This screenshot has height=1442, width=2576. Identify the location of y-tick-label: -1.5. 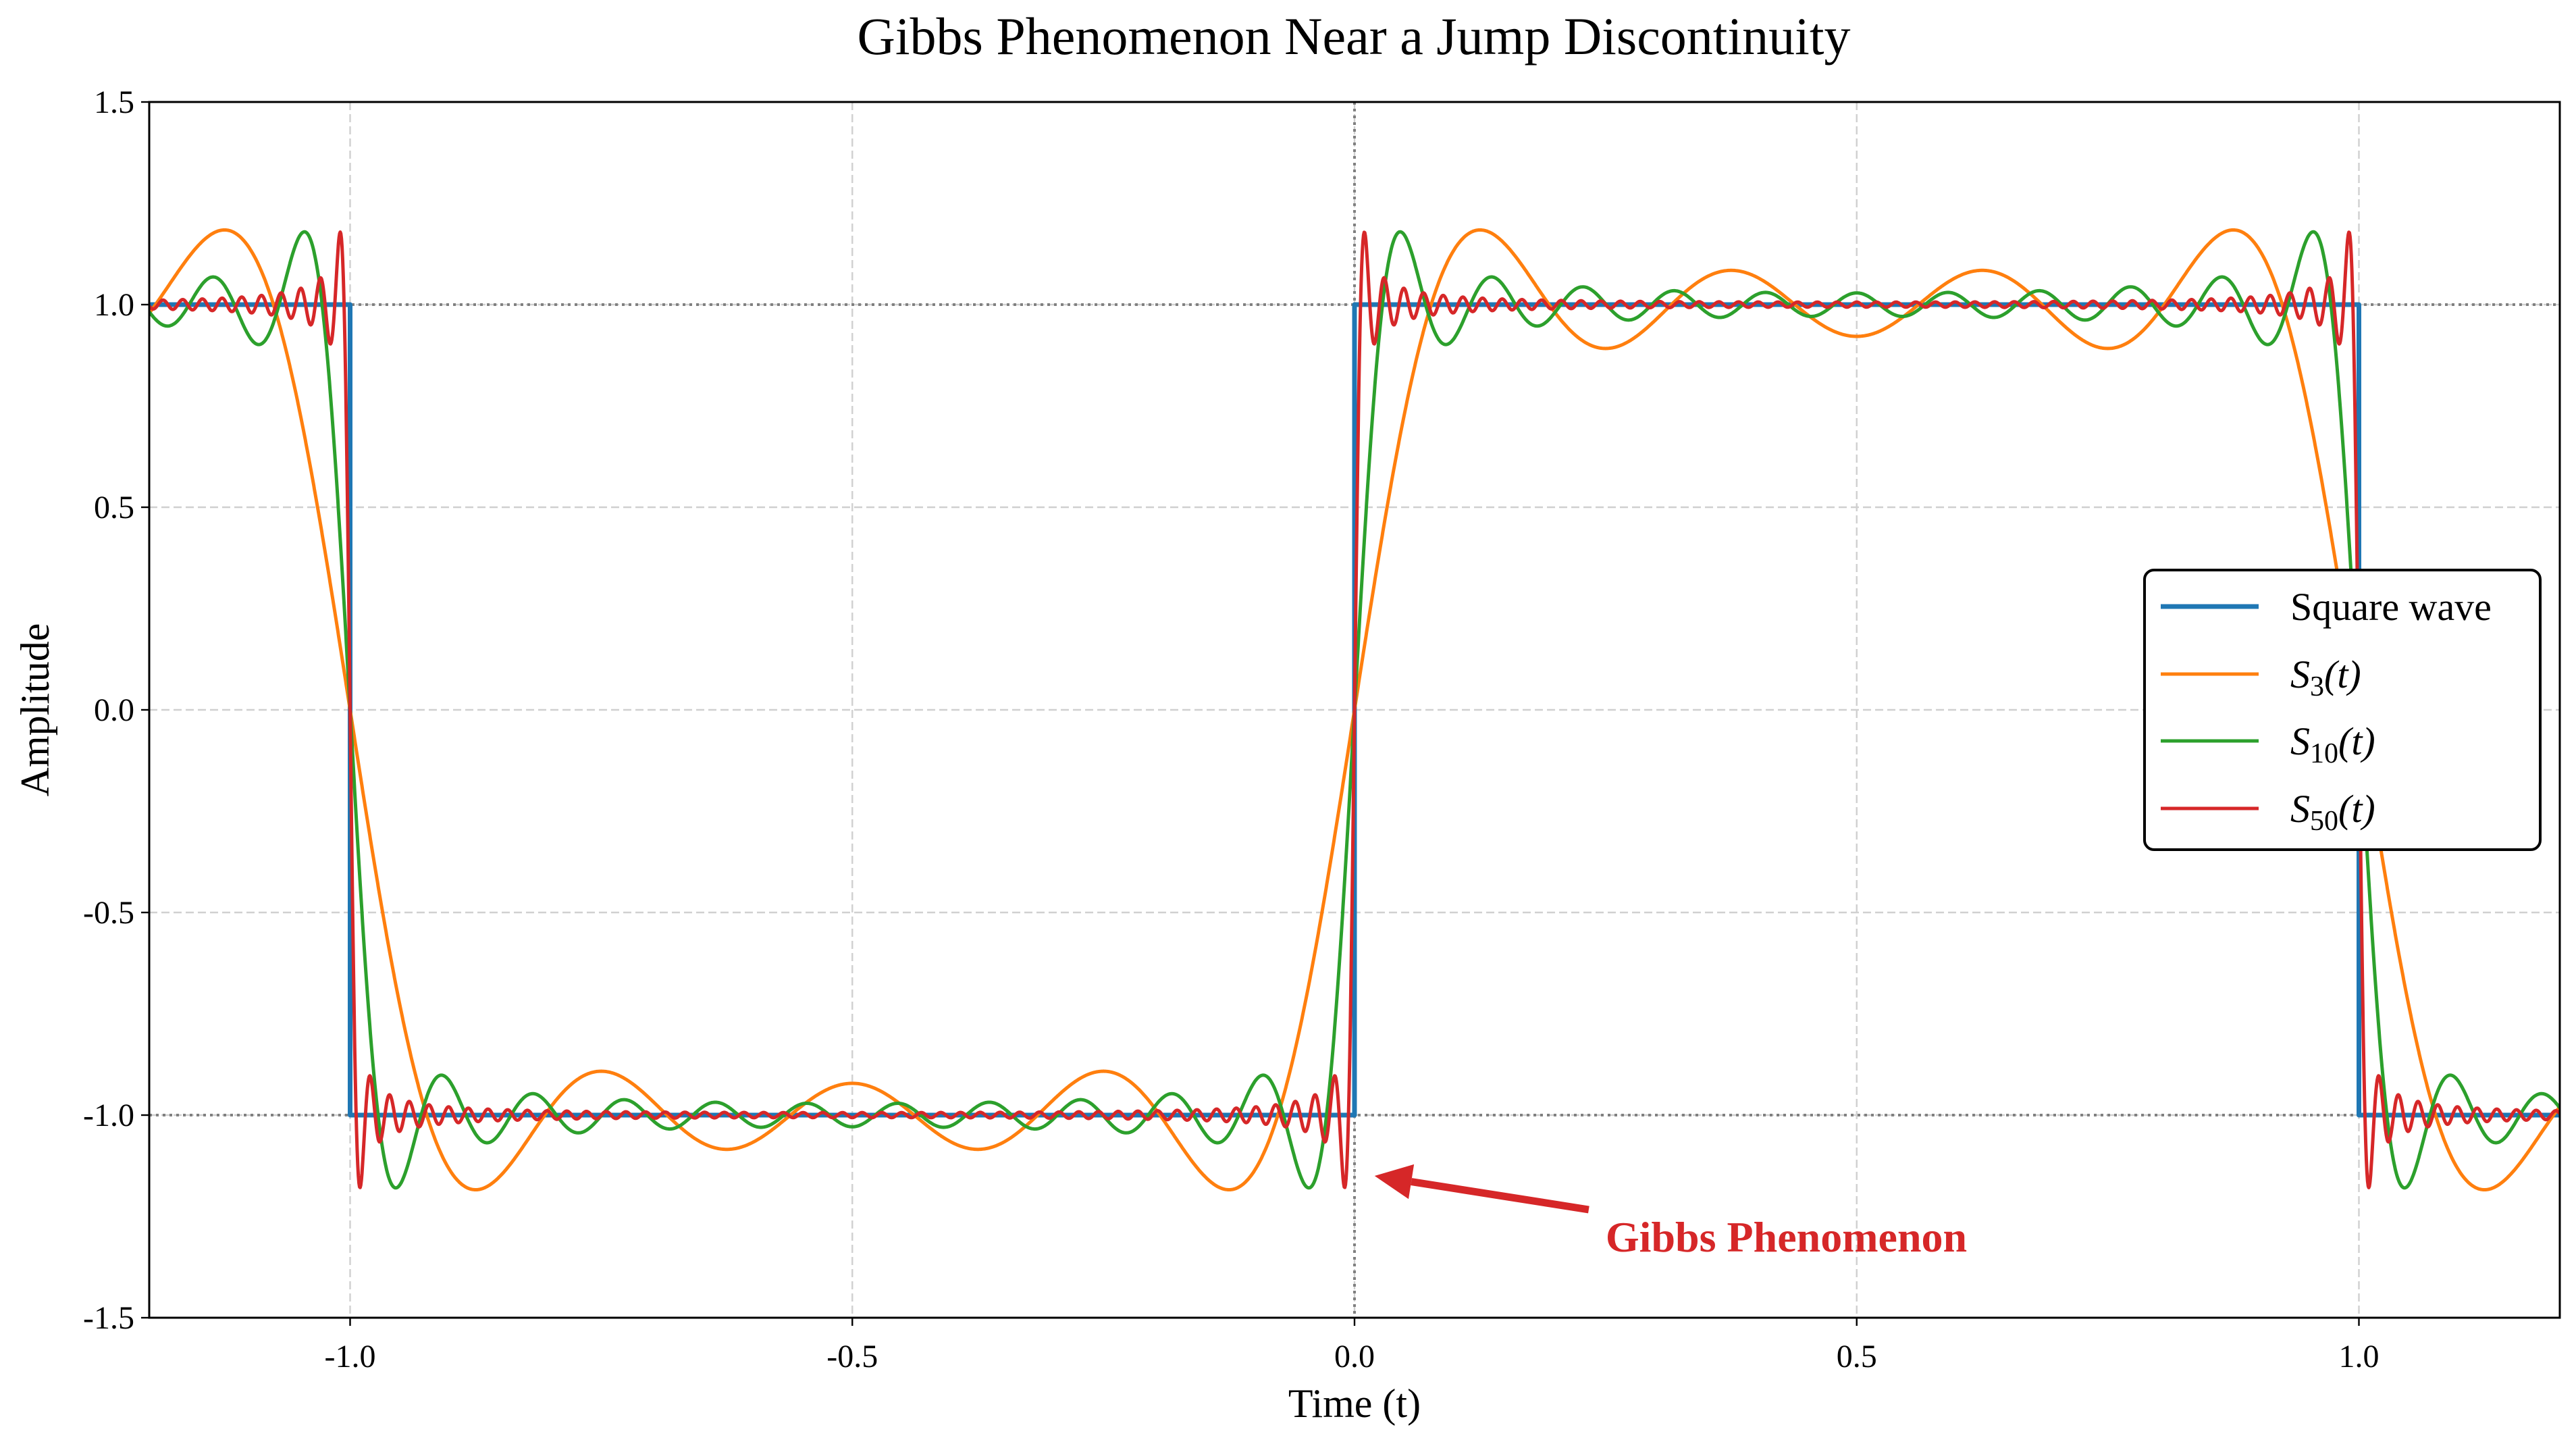
(108, 1318).